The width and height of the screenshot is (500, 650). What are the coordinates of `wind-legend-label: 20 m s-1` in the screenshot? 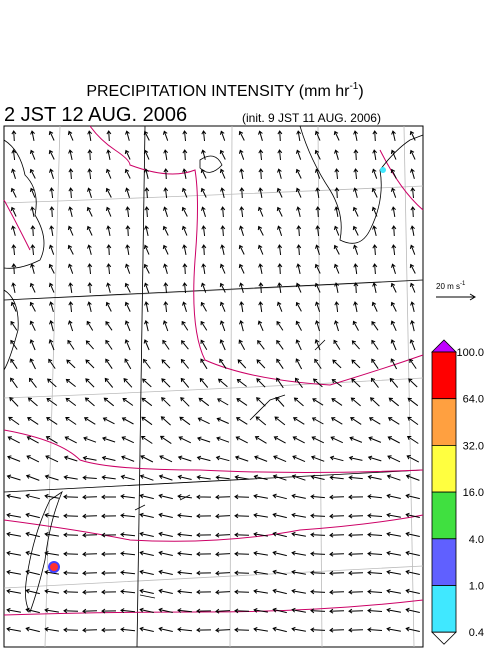 It's located at (451, 286).